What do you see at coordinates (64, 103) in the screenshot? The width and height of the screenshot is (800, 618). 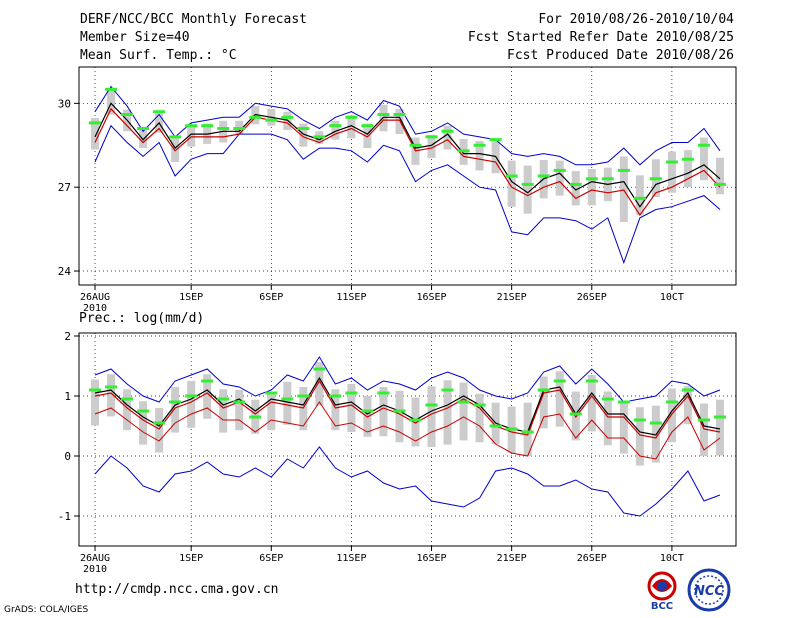 I see `temp-ytick-label: 30` at bounding box center [64, 103].